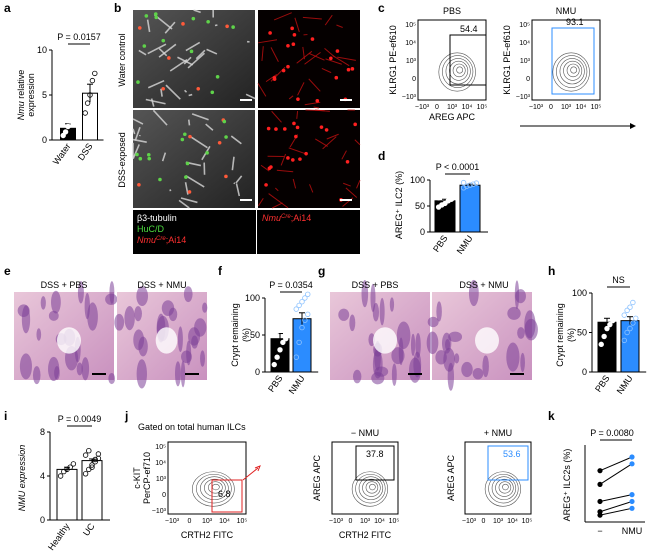  Describe the element at coordinates (469, 29) in the screenshot. I see `gate-value: 54.4` at that location.